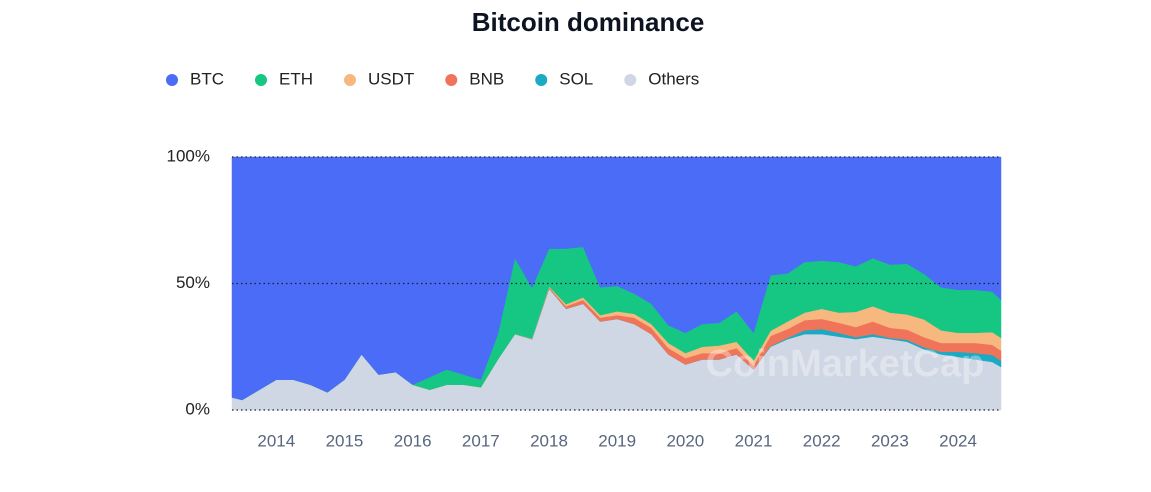 This screenshot has height=492, width=1151. Describe the element at coordinates (197, 408) in the screenshot. I see `y-tick-label: 0%` at that location.